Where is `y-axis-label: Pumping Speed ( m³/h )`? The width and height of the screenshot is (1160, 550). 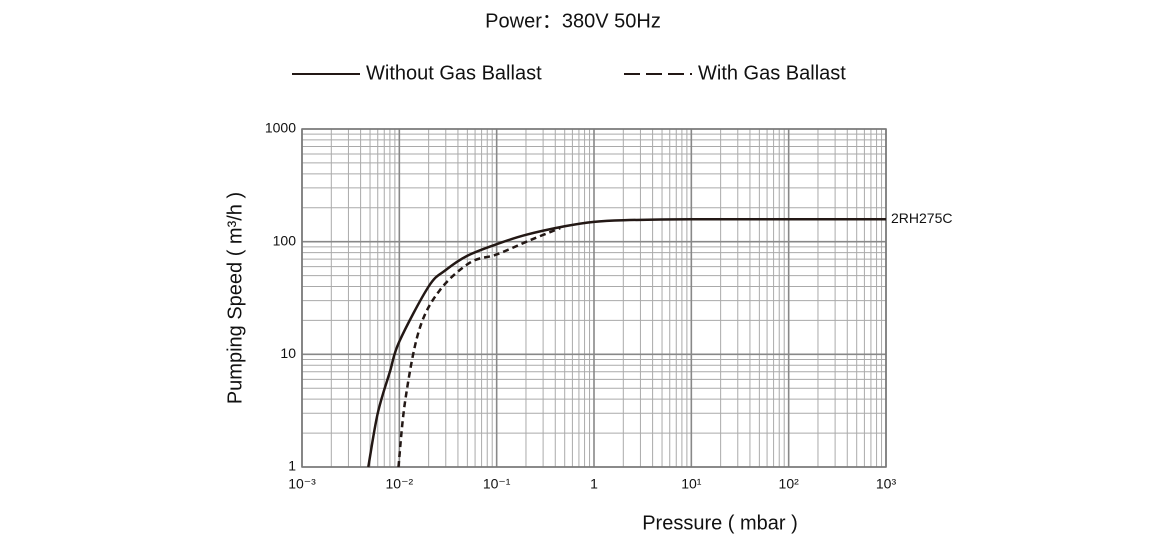 y-axis-label: Pumping Speed ( m³/h ) is located at coordinates (235, 298).